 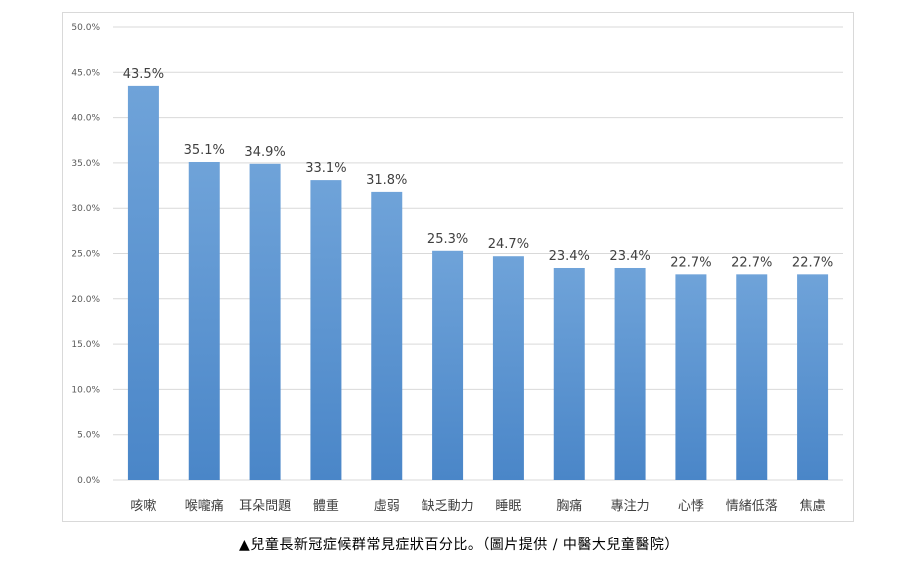 I want to click on data-label: 33.1%, so click(x=325, y=168).